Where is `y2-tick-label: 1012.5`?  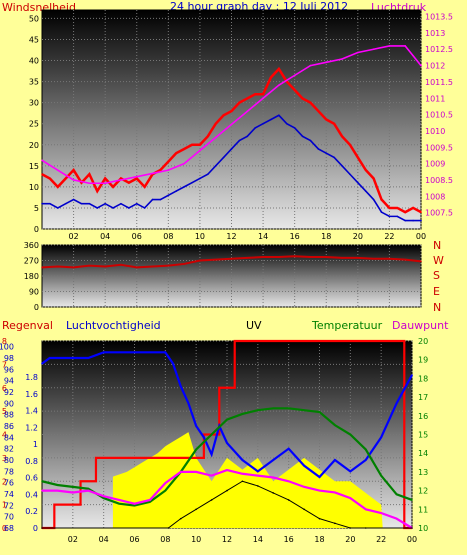
y2-tick-label: 1012.5 is located at coordinates (439, 49).